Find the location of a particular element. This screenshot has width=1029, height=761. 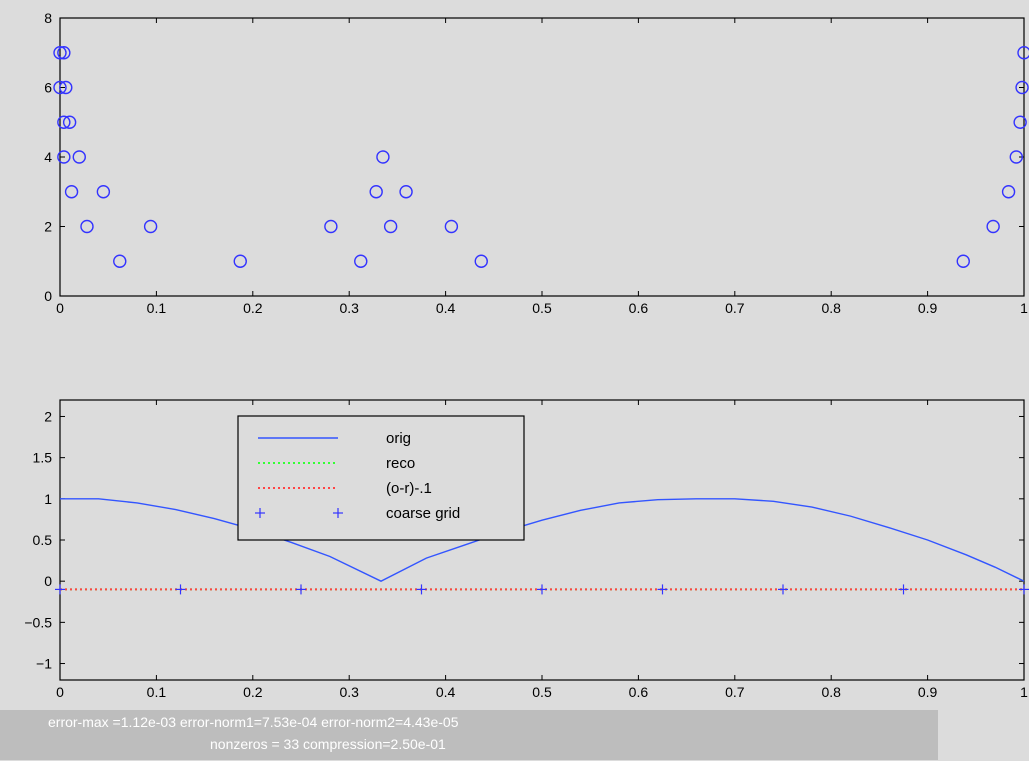

top-y-tick-label: 8 is located at coordinates (48, 18).